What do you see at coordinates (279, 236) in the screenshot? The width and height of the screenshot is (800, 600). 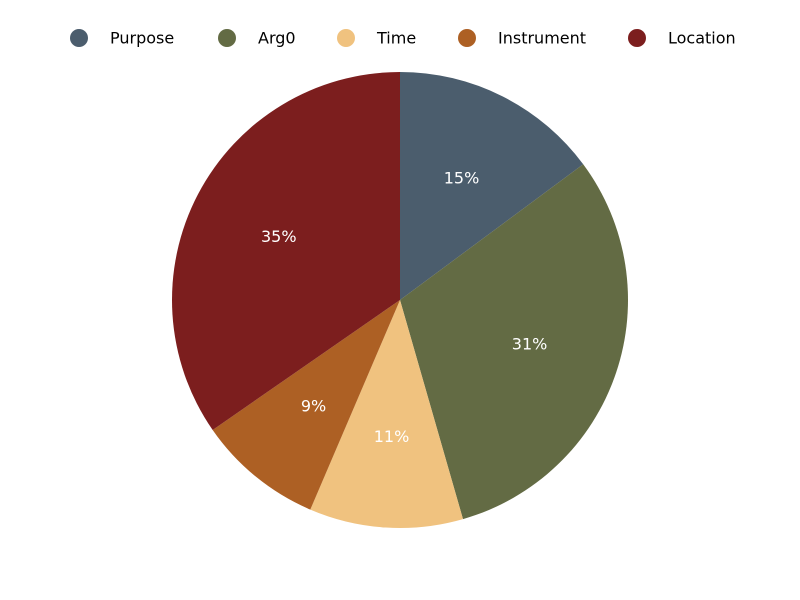 I see `slice-label-location: 35%` at bounding box center [279, 236].